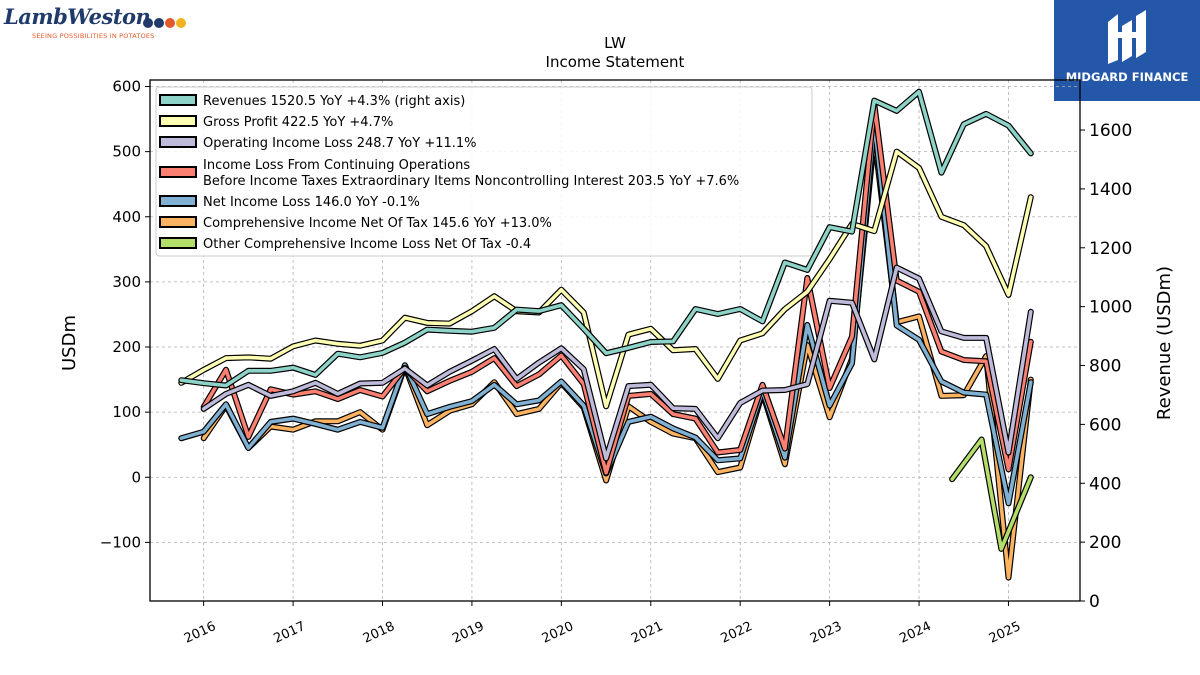  What do you see at coordinates (468, 633) in the screenshot?
I see `x-tick-label: 2019` at bounding box center [468, 633].